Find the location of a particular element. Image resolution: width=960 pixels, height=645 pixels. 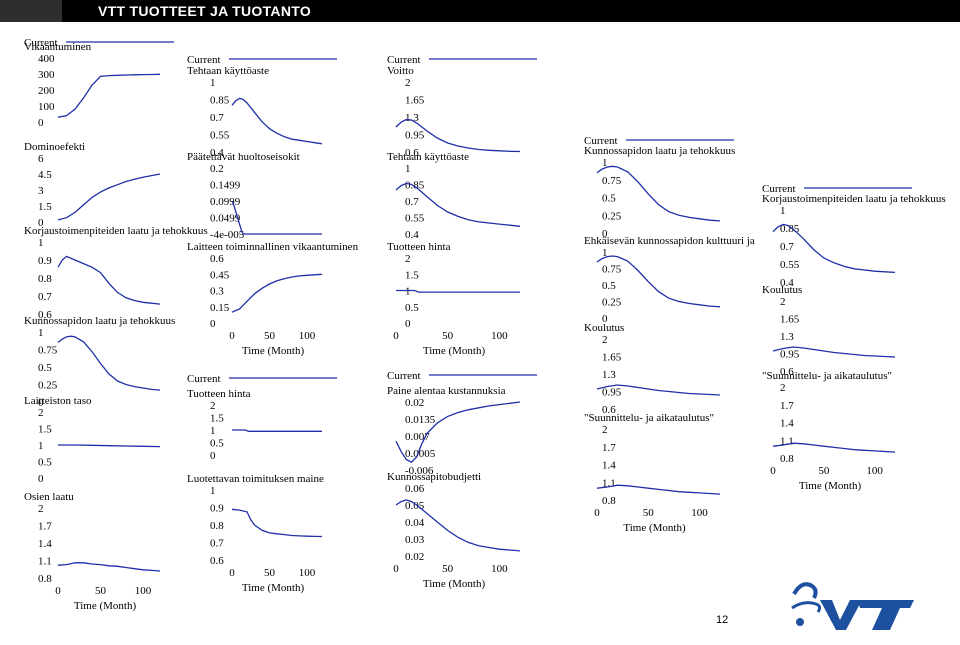

y-tick-label: 0.25 is located at coordinates (612, 216).